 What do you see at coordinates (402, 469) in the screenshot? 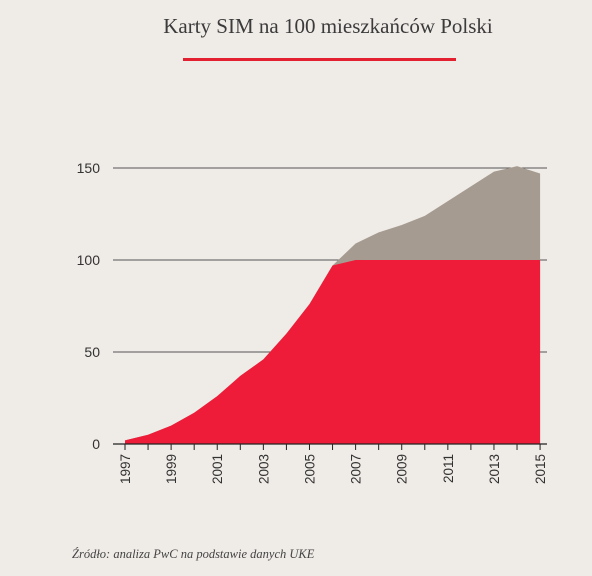
I see `x-tick-label: 2009` at bounding box center [402, 469].